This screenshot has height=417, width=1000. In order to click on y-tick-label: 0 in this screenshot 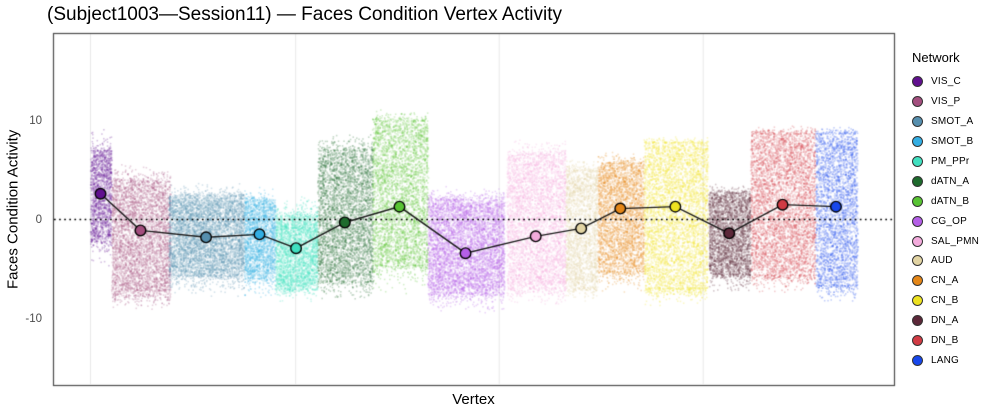, I will do `click(38, 219)`.